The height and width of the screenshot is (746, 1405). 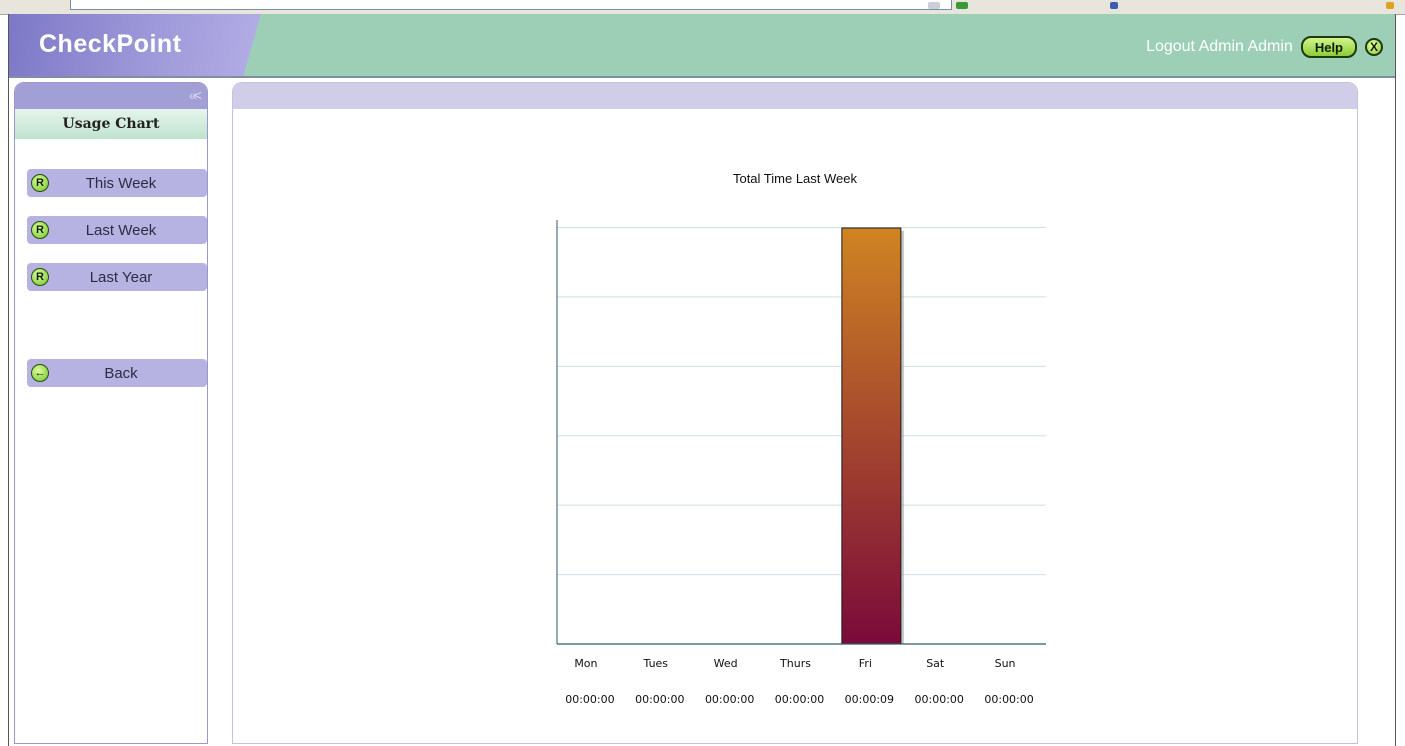 I want to click on logout-link: Logout Admin Admin, so click(x=1219, y=46).